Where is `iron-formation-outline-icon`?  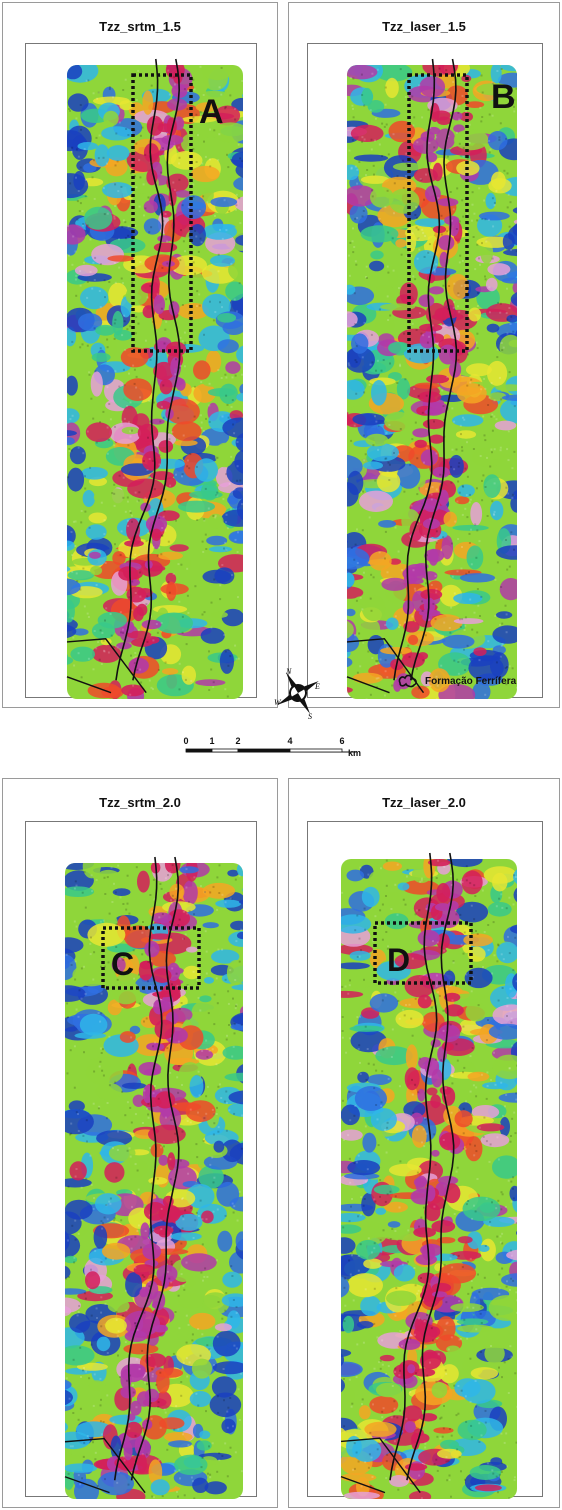
iron-formation-outline-icon is located at coordinates (407, 681).